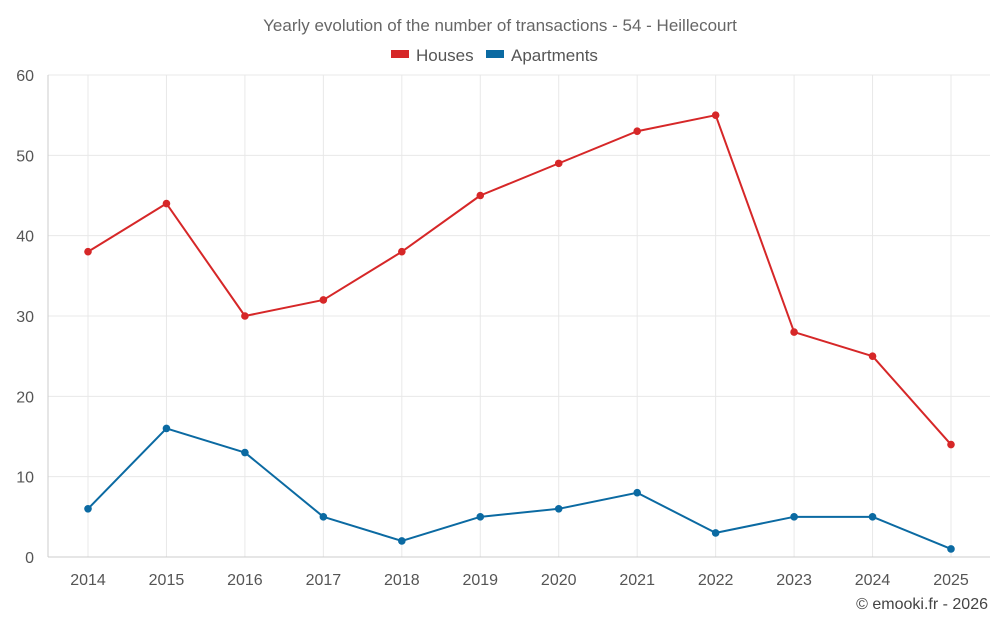 This screenshot has width=1000, height=630. I want to click on y-tick-label: 10, so click(25, 478).